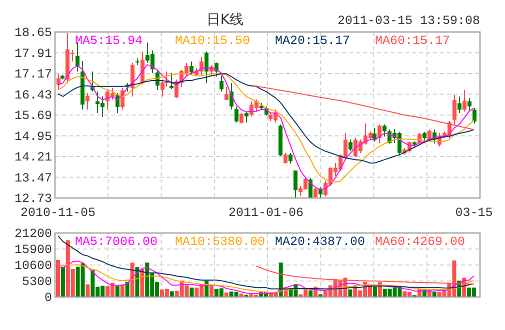  Describe the element at coordinates (33, 266) in the screenshot. I see `y-tick-label: 10600` at that location.